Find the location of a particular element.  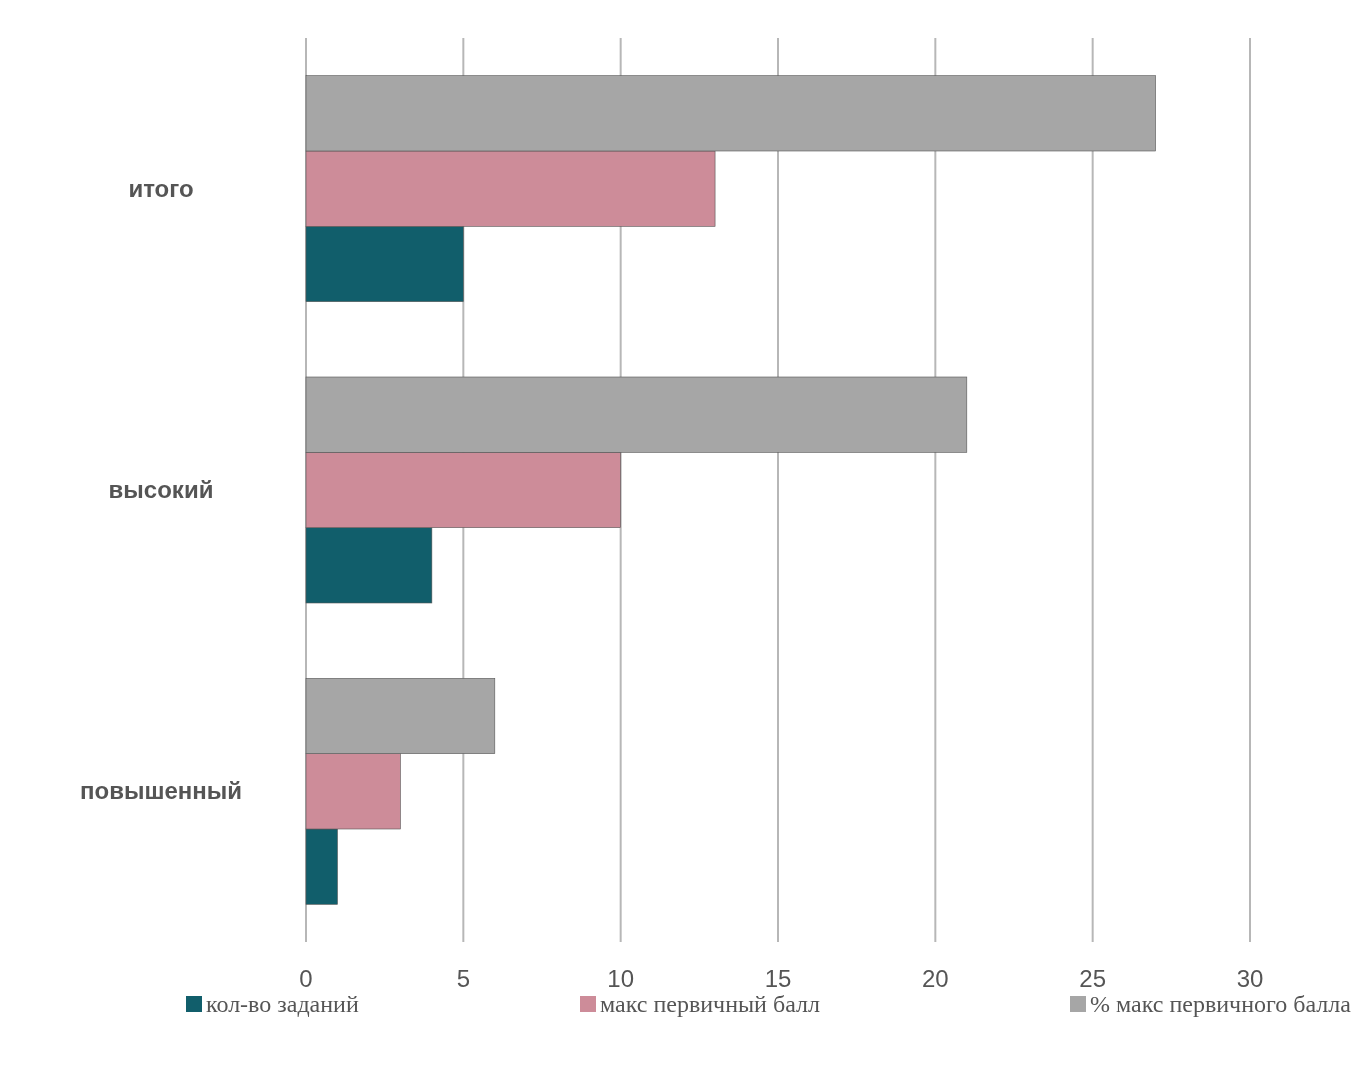

y-tick-label: повышенный is located at coordinates (161, 791).